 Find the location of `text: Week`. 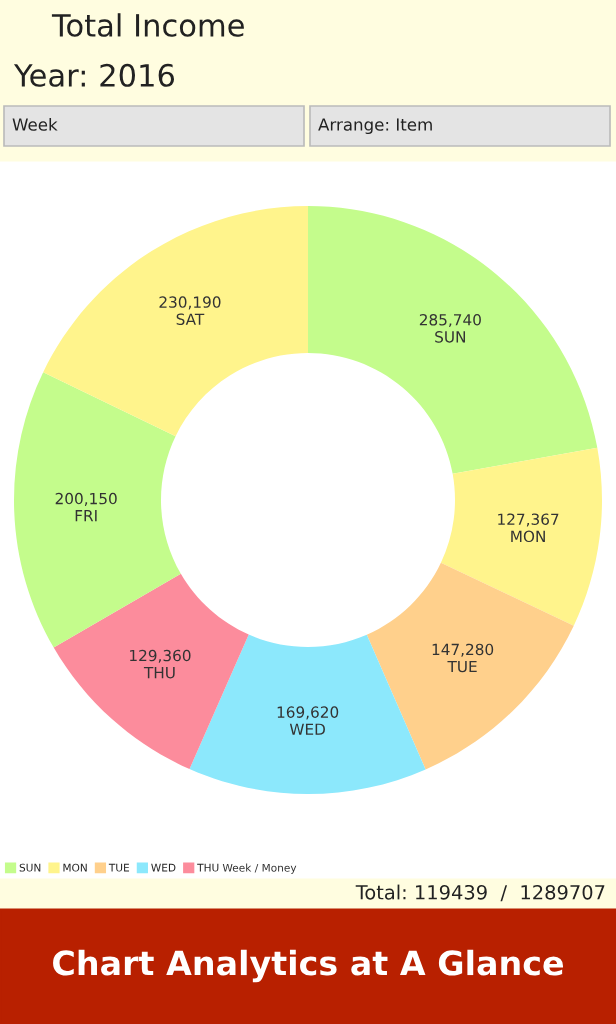

text: Week is located at coordinates (35, 124).